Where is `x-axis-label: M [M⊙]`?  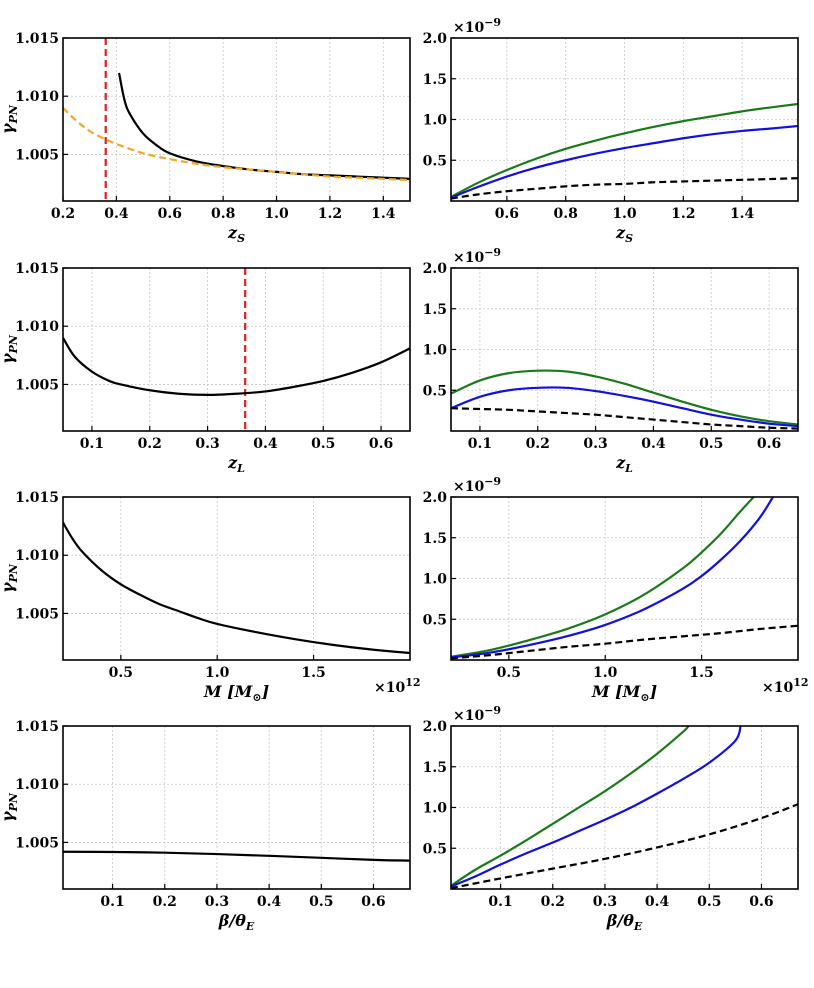 x-axis-label: M [M⊙] is located at coordinates (236, 693).